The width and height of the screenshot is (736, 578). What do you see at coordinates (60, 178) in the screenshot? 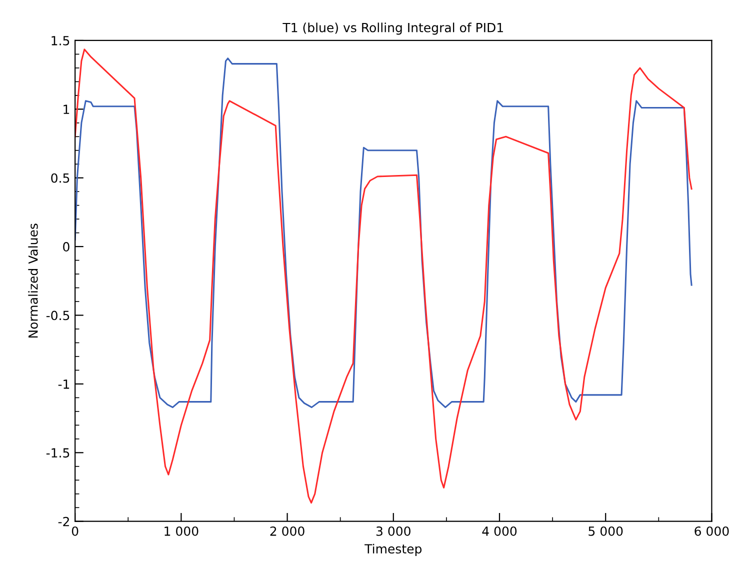
I see `y-tick-label: 0.5` at bounding box center [60, 178].